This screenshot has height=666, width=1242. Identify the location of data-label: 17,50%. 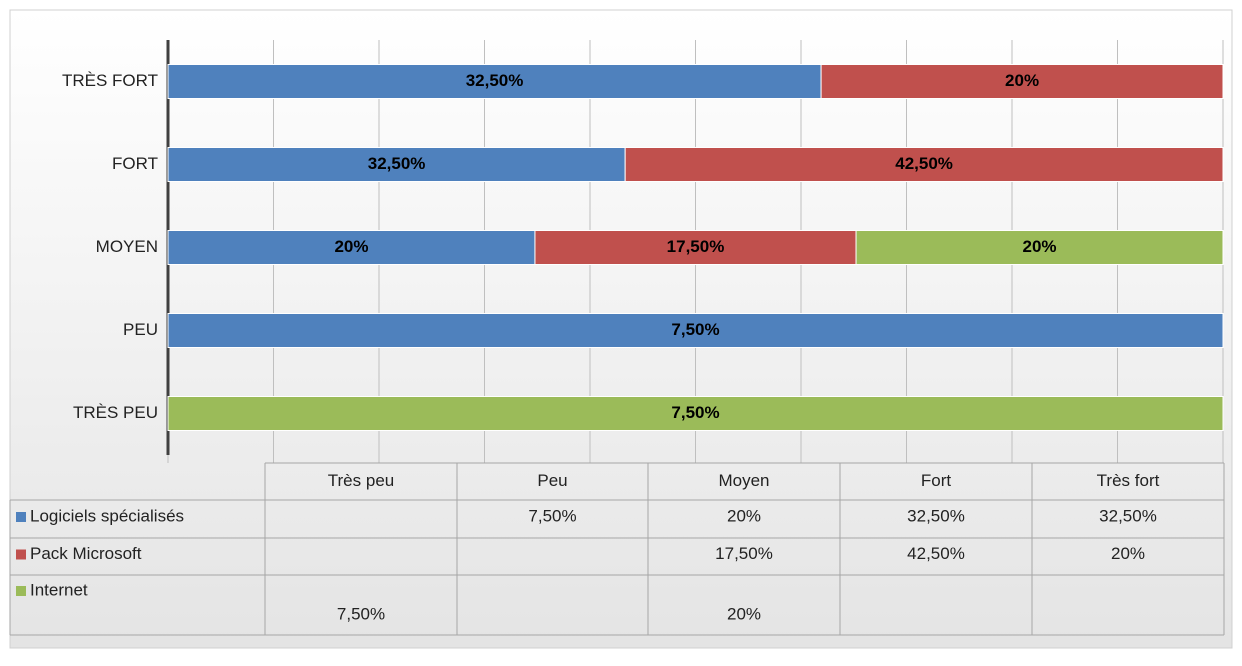
(696, 246).